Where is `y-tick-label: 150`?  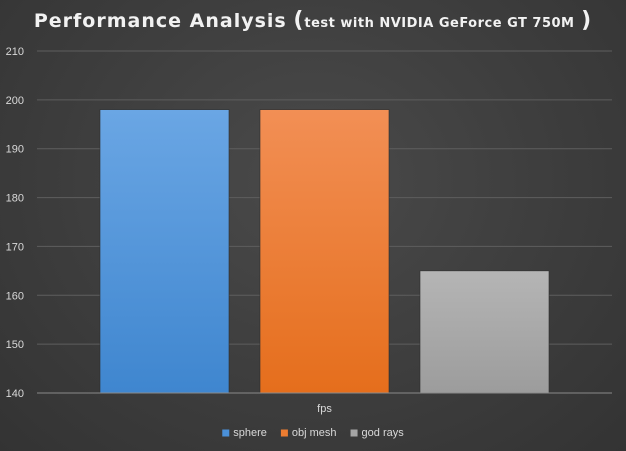 y-tick-label: 150 is located at coordinates (15, 345).